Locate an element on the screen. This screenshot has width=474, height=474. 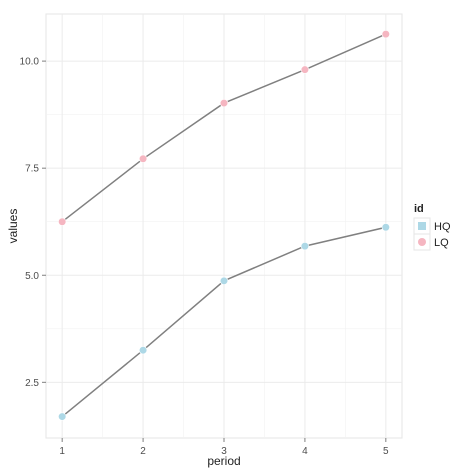
legend-title: id is located at coordinates (419, 209).